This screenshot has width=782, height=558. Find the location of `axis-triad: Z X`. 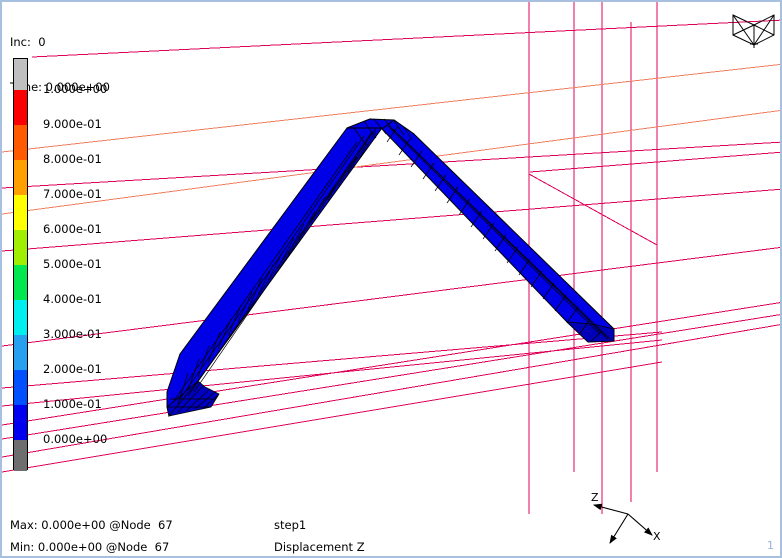

axis-triad: Z X is located at coordinates (626, 517).